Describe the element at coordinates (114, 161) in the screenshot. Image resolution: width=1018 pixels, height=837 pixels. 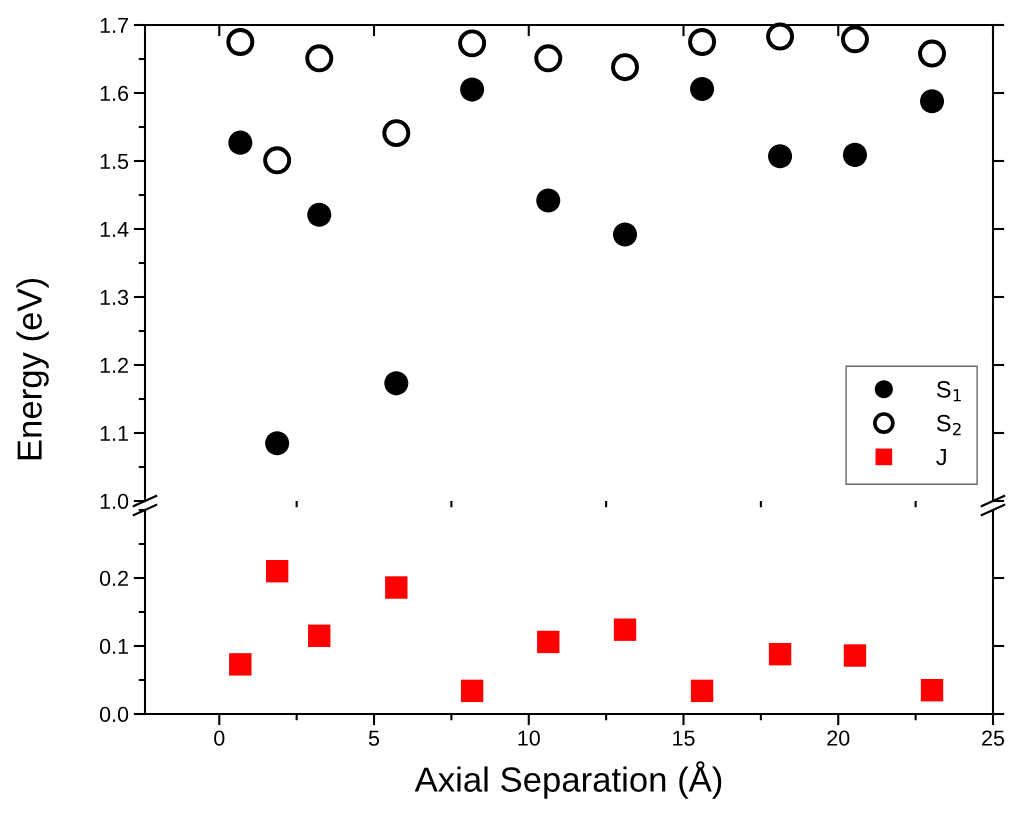
I see `y-tick-label: 1.5` at that location.